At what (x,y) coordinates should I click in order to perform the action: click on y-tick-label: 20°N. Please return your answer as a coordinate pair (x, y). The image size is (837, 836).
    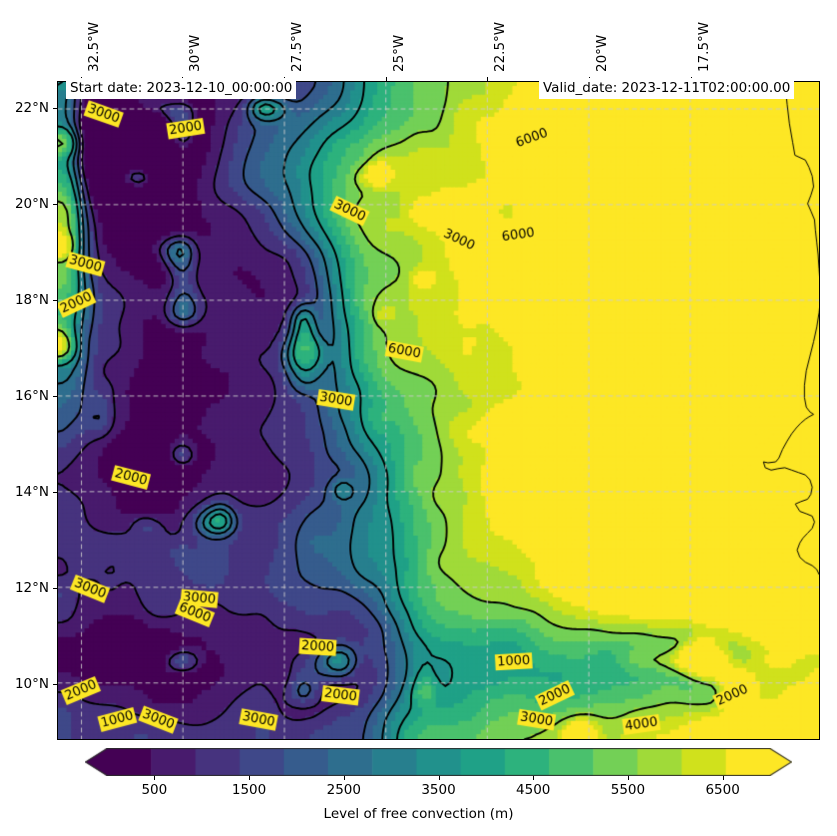
    Looking at the image, I should click on (31, 203).